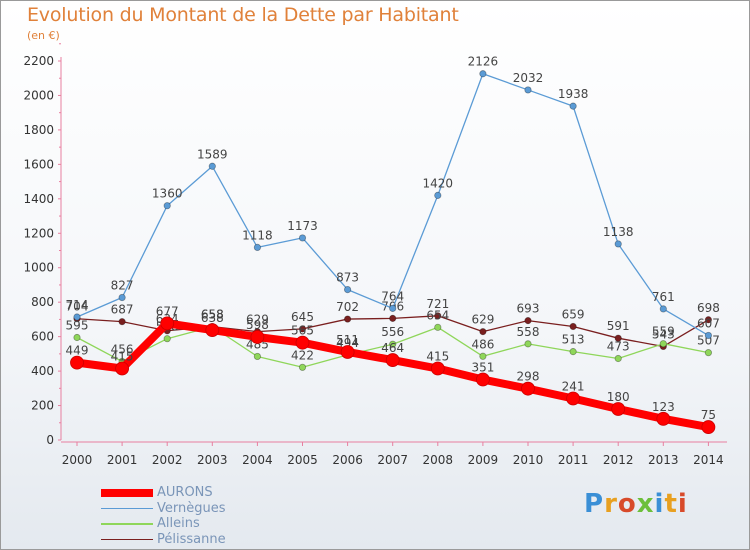  Describe the element at coordinates (191, 539) in the screenshot. I see `legend-label: Pélissanne` at that location.